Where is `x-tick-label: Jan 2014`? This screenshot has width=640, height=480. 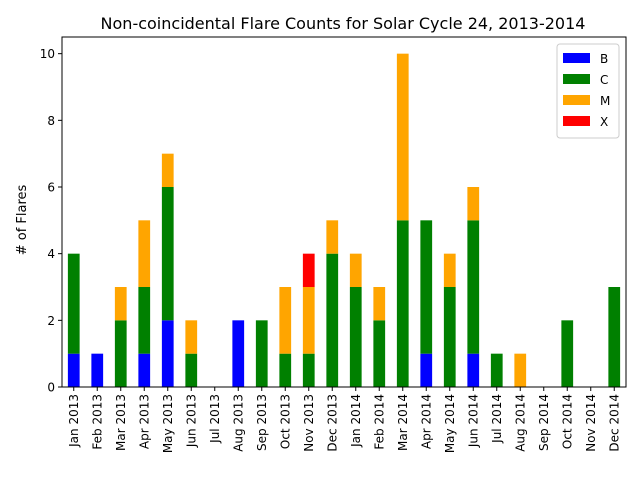 x-tick-label: Jan 2014 is located at coordinates (356, 421).